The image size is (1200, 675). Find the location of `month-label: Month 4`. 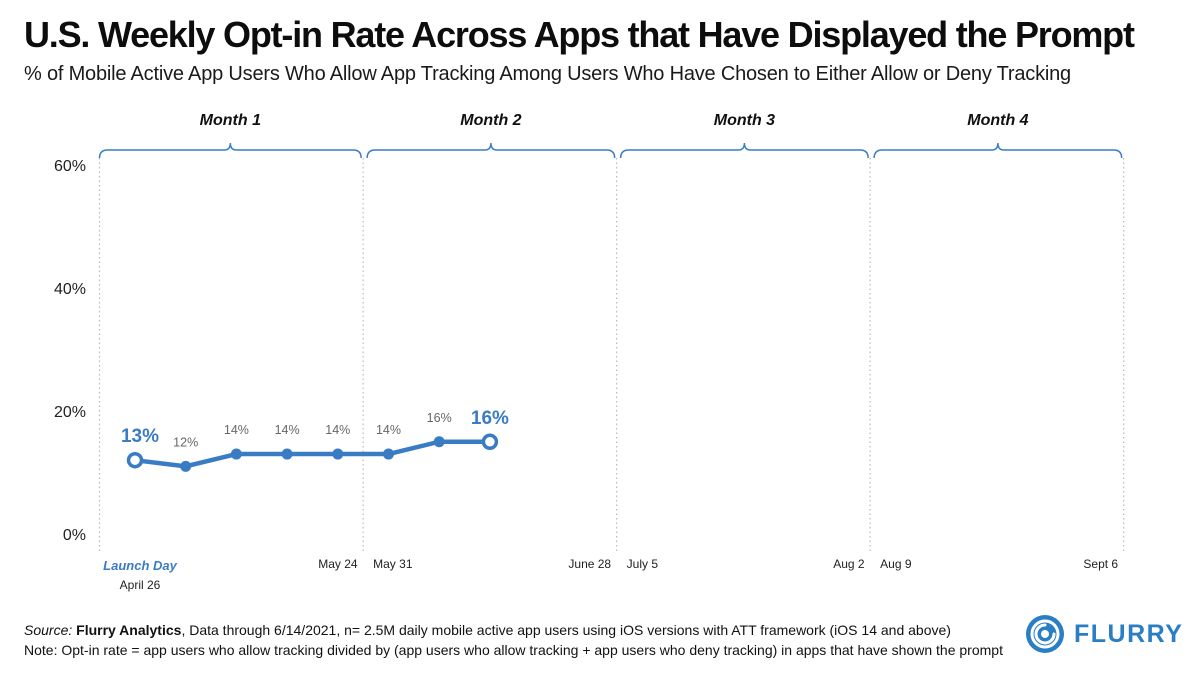

month-label: Month 4 is located at coordinates (997, 120).